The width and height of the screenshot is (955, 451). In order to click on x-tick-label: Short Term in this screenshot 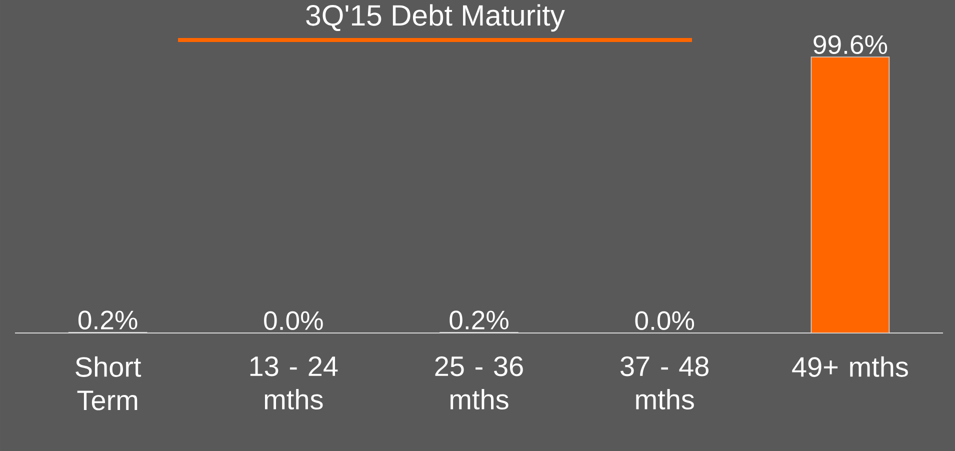, I will do `click(109, 383)`.